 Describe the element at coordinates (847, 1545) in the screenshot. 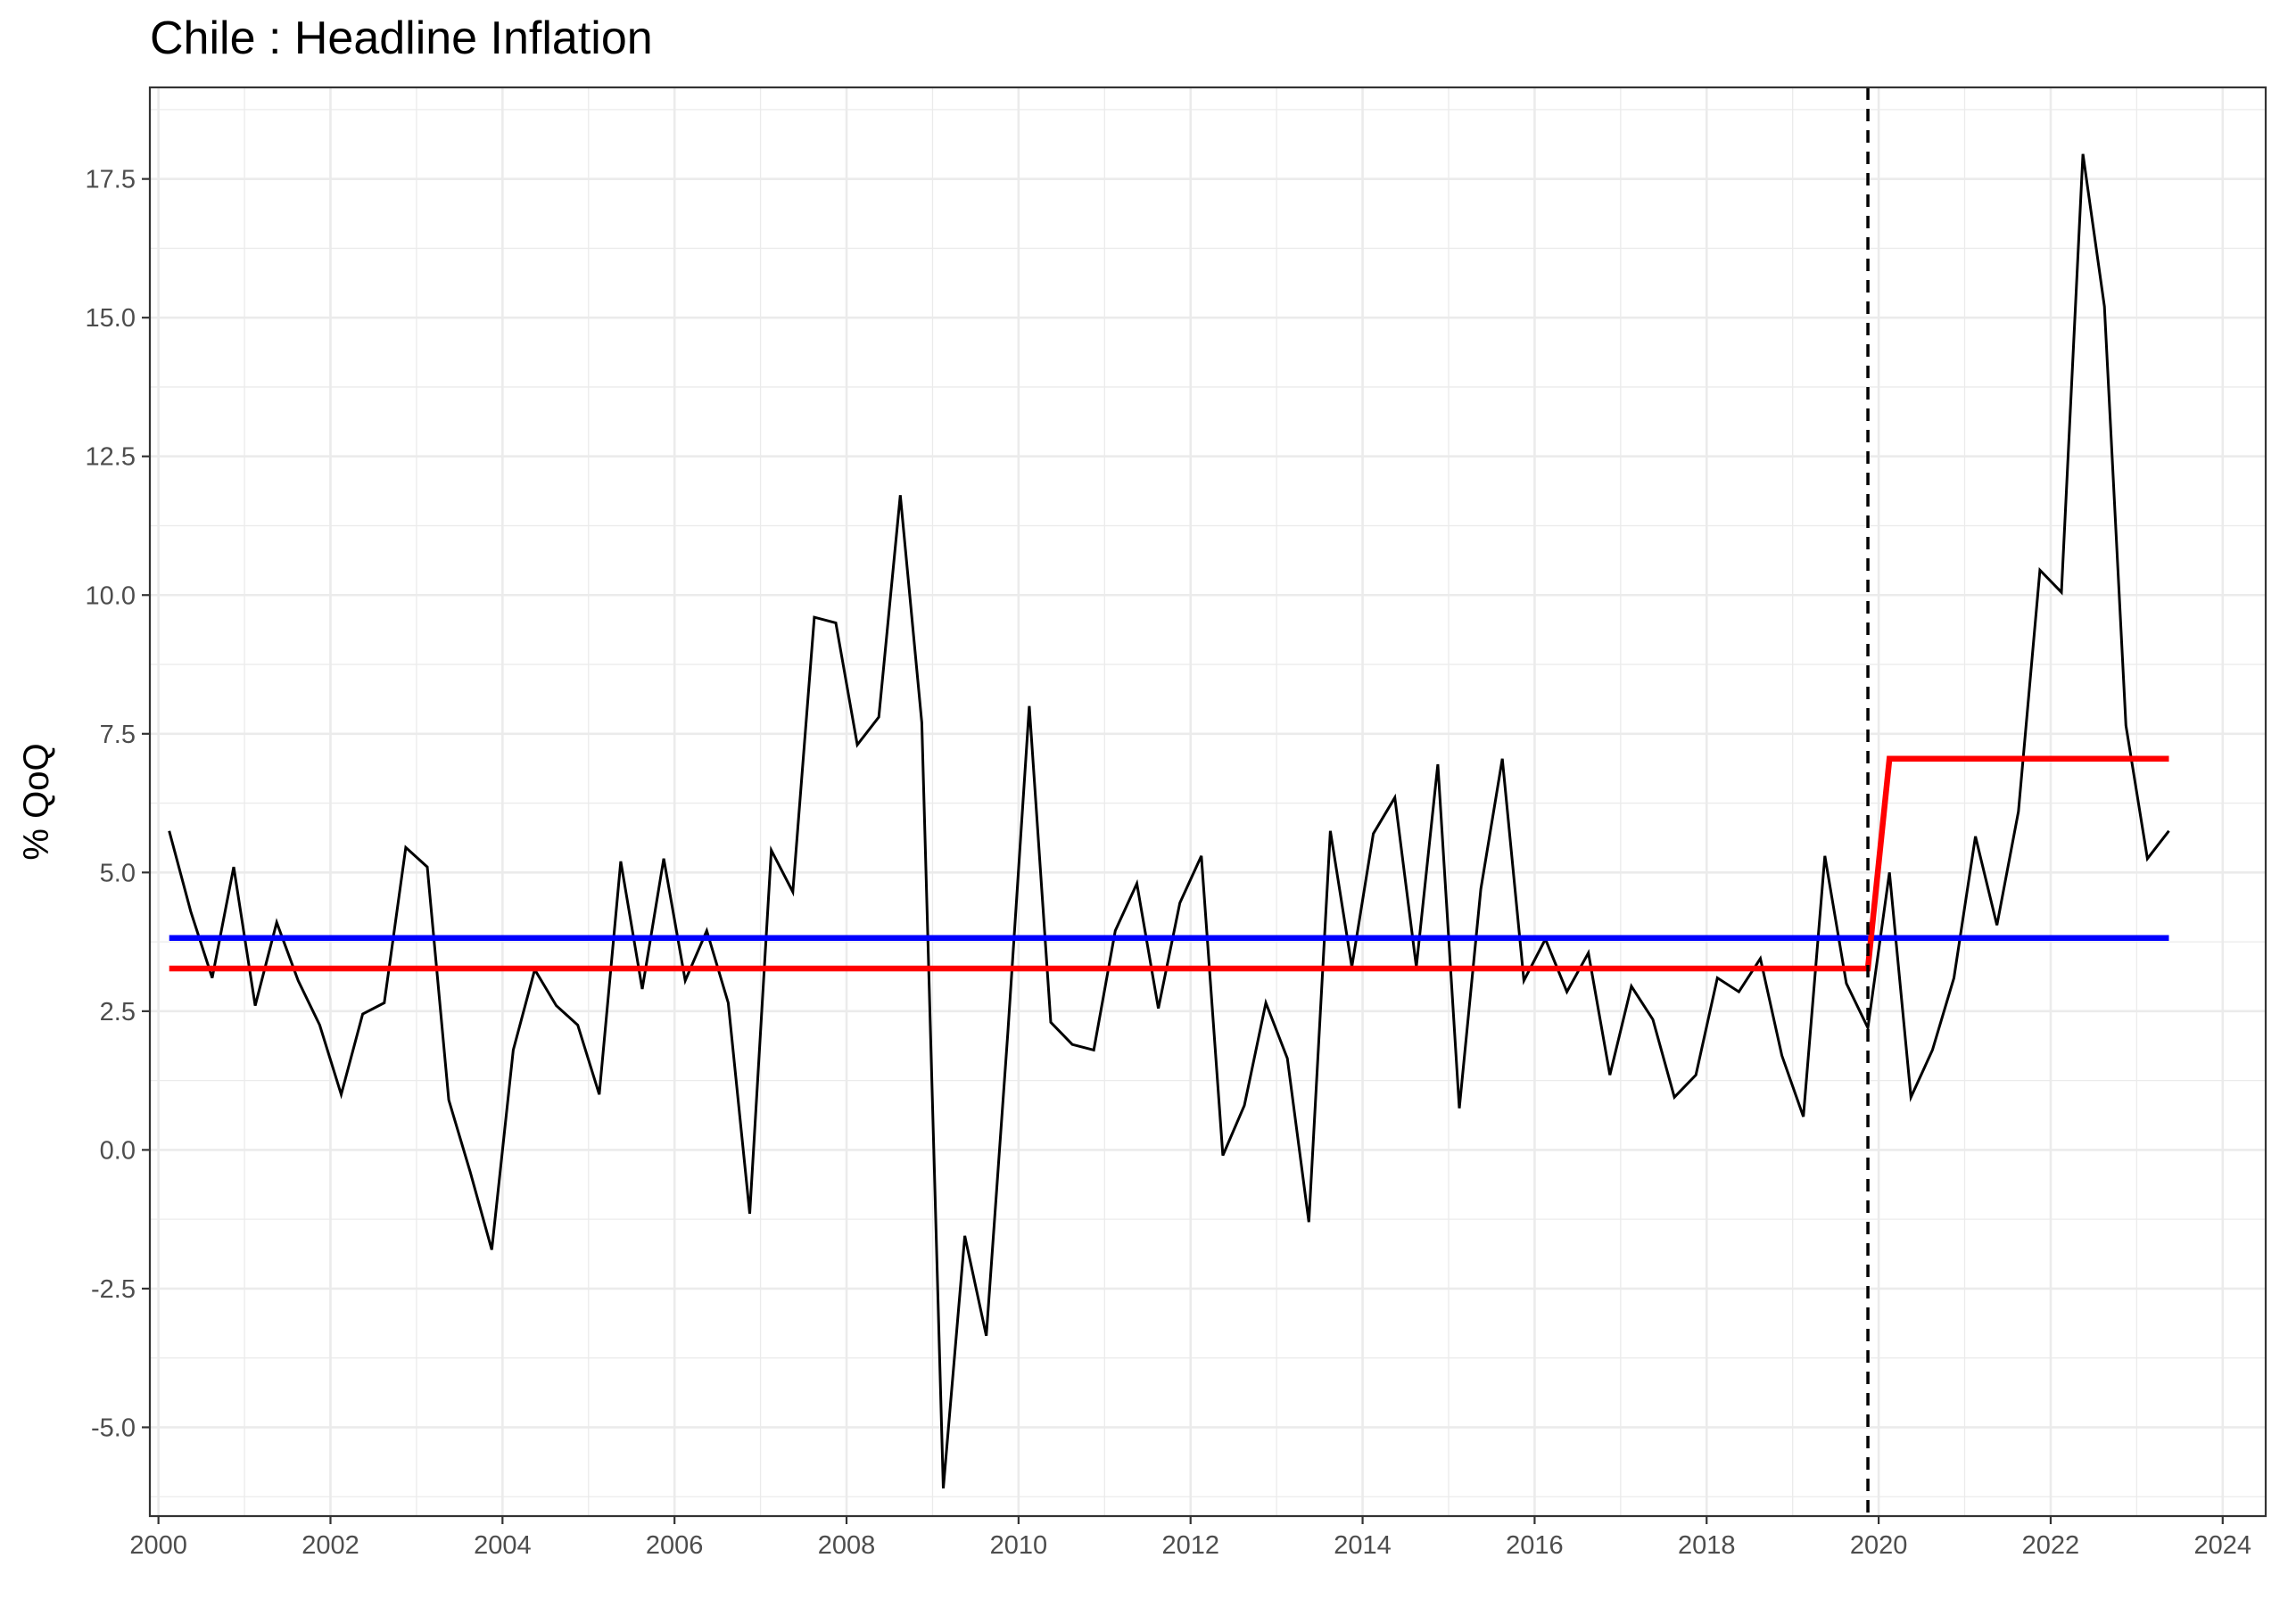

I see `x-tick-label: 2008` at that location.